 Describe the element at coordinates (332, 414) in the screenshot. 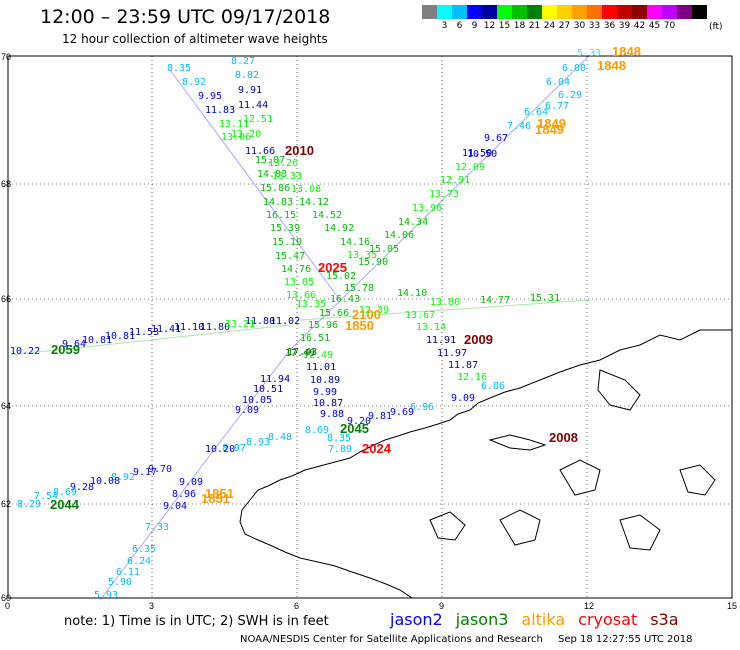

I see `wave-height-value: 9.88` at that location.